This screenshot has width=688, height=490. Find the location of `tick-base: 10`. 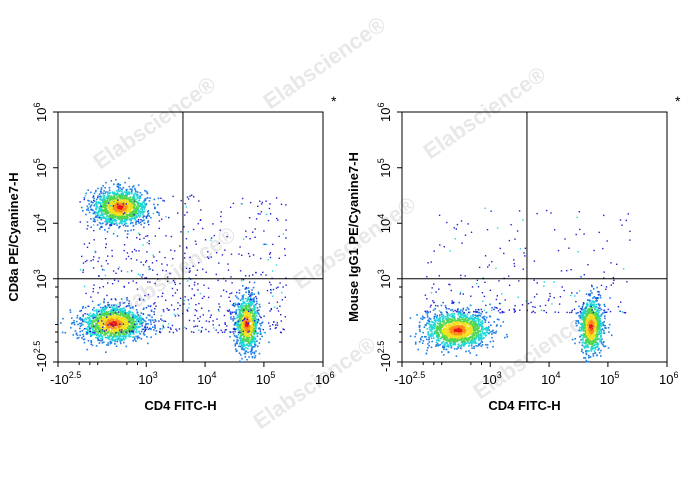

tick-base: 10 is located at coordinates (41, 115).